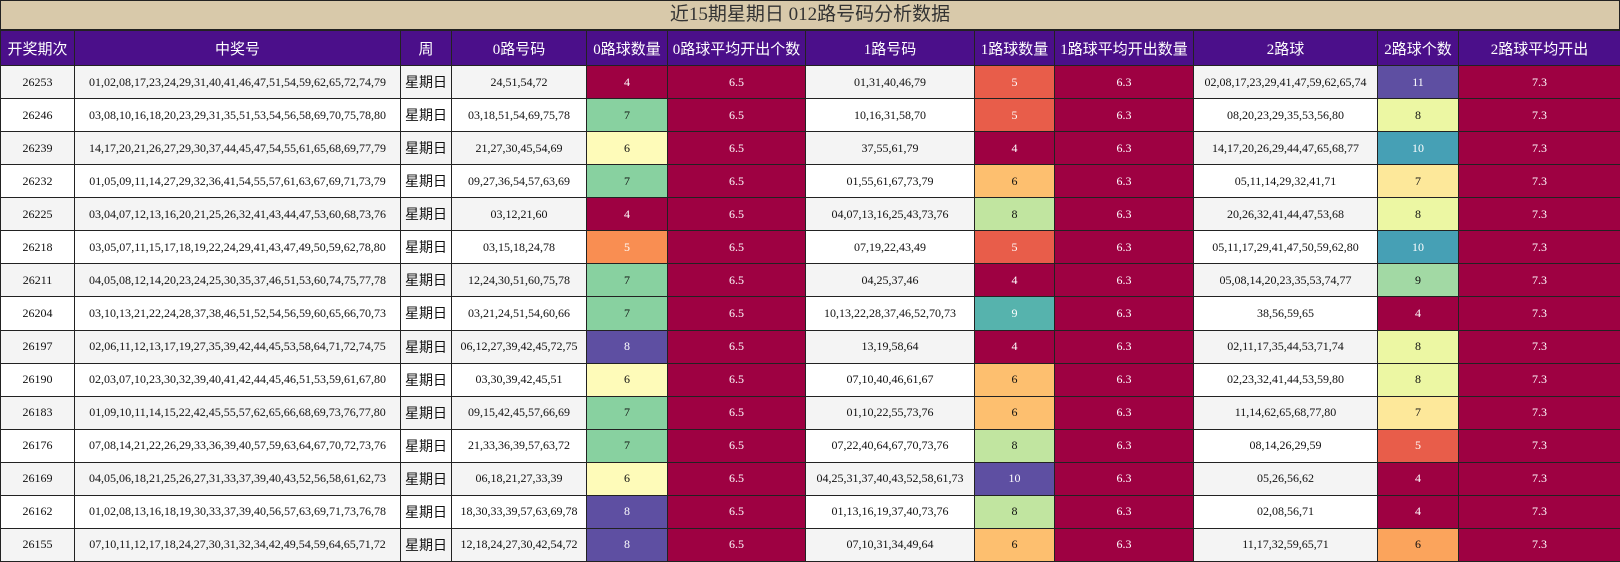 The width and height of the screenshot is (1620, 562). Describe the element at coordinates (37, 214) in the screenshot. I see `cell-period: 26225` at that location.